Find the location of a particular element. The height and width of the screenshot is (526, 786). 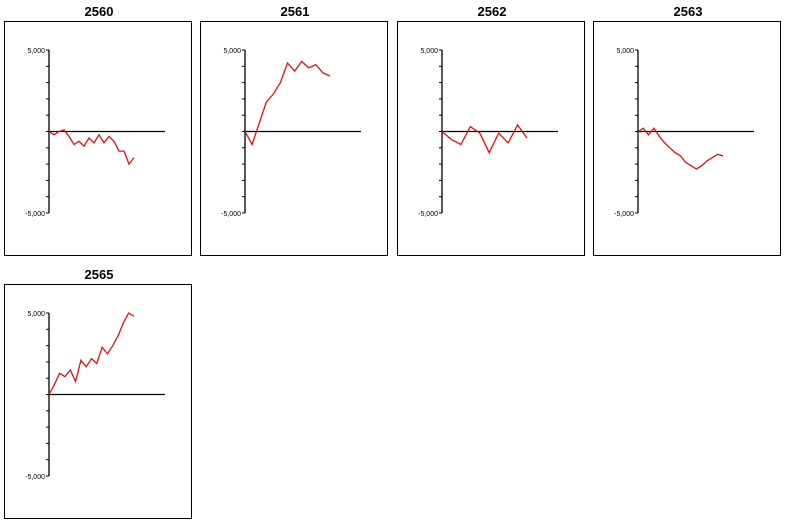

chart-title: 2565 is located at coordinates (99, 274).